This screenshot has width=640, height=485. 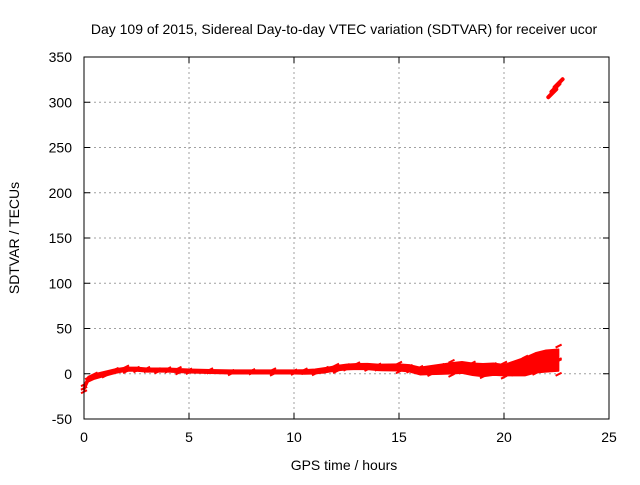 I want to click on y-tick-label: 300, so click(x=61, y=102).